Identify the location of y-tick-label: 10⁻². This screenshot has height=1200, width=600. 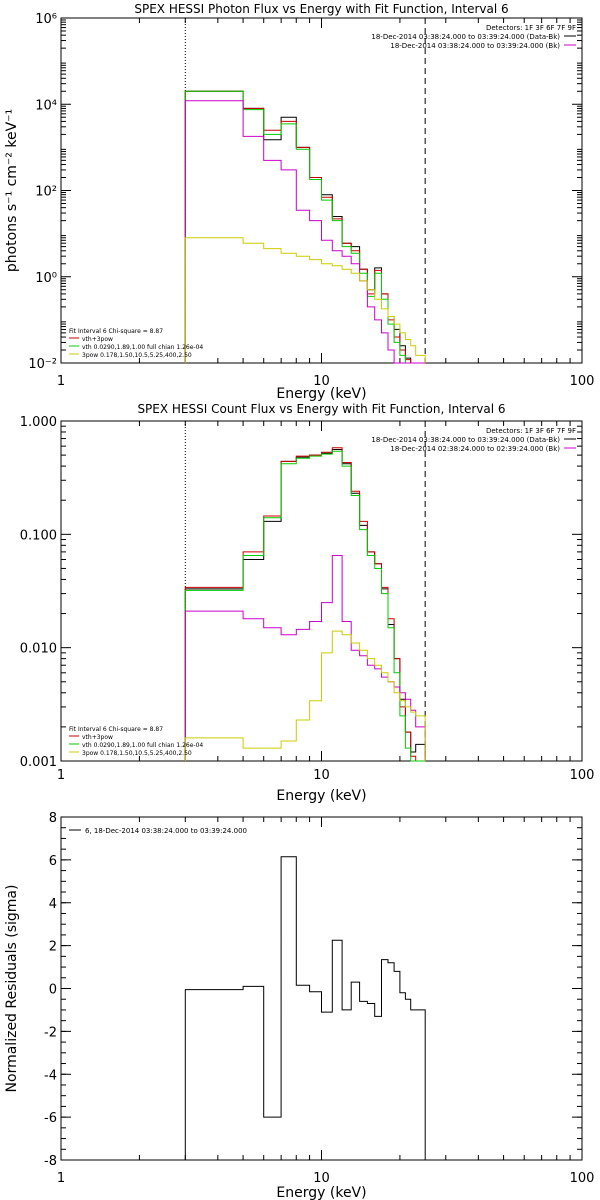
(42, 364).